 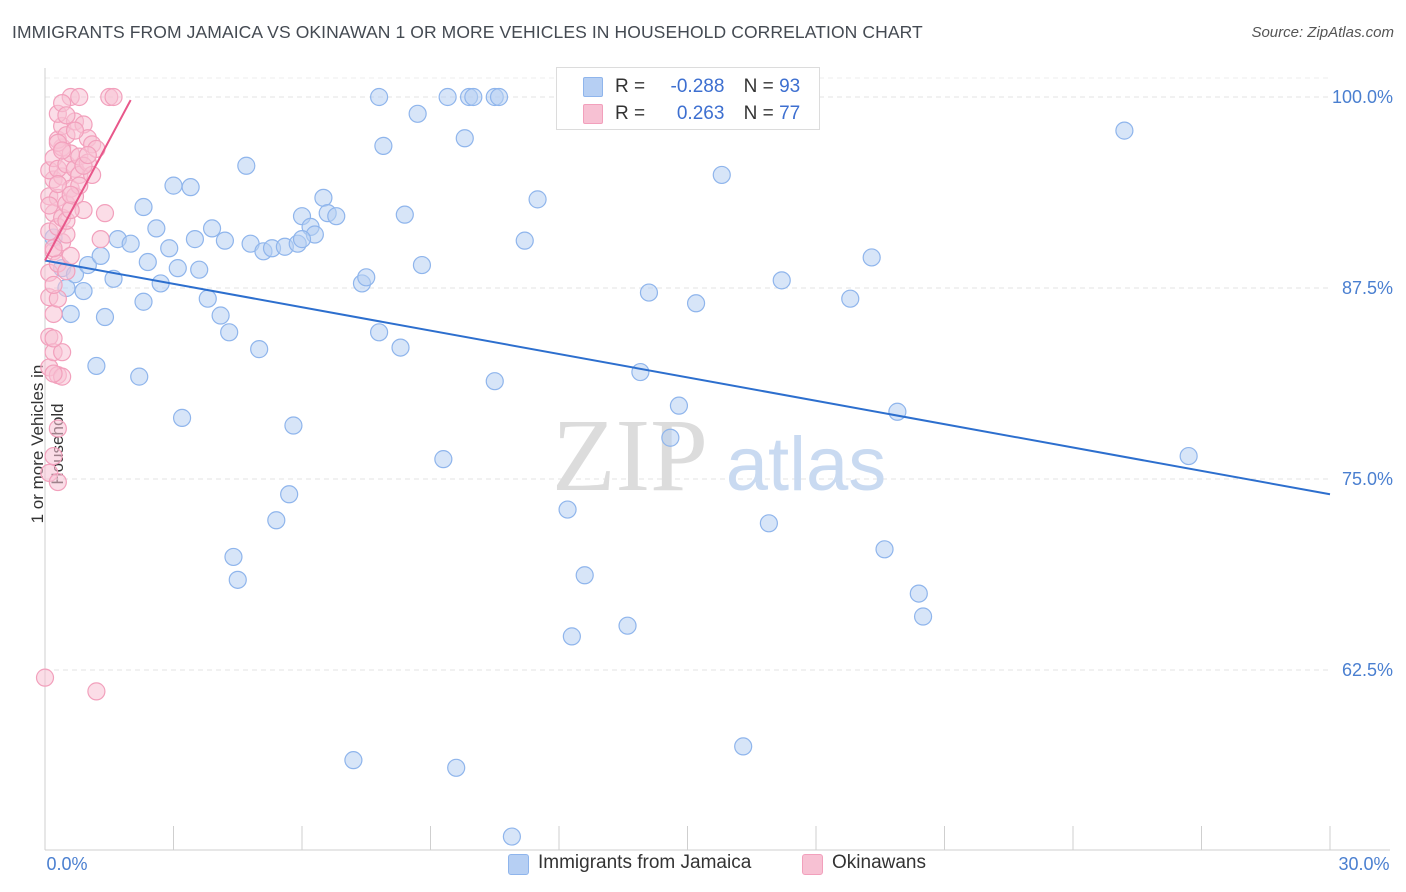 I want to click on y-tick-label: 75.0%, so click(x=1367, y=479).